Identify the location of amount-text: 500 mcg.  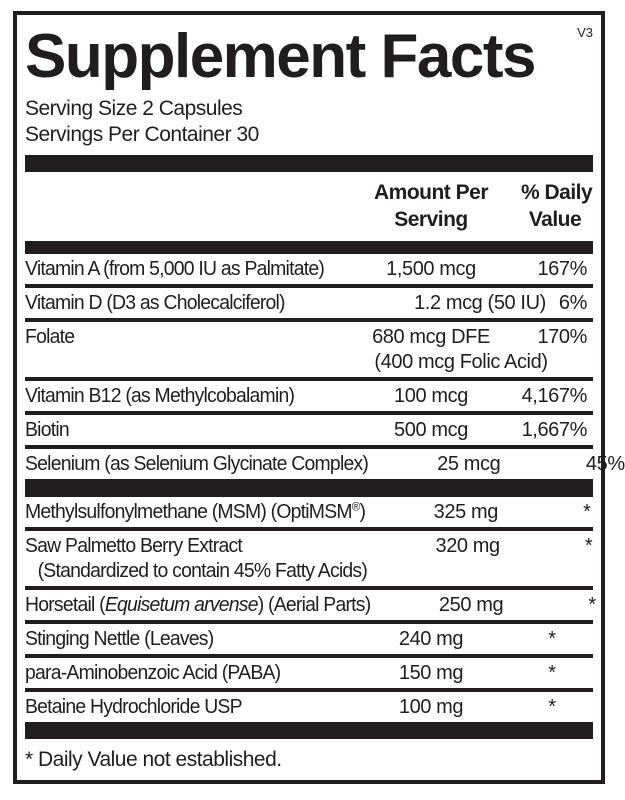
(431, 430).